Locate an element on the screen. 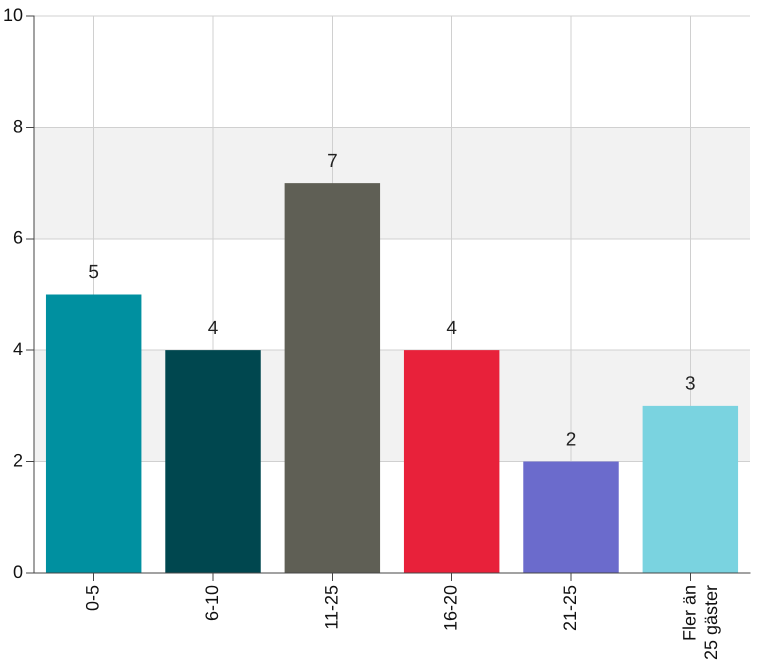  data-label: 7 is located at coordinates (332, 161).